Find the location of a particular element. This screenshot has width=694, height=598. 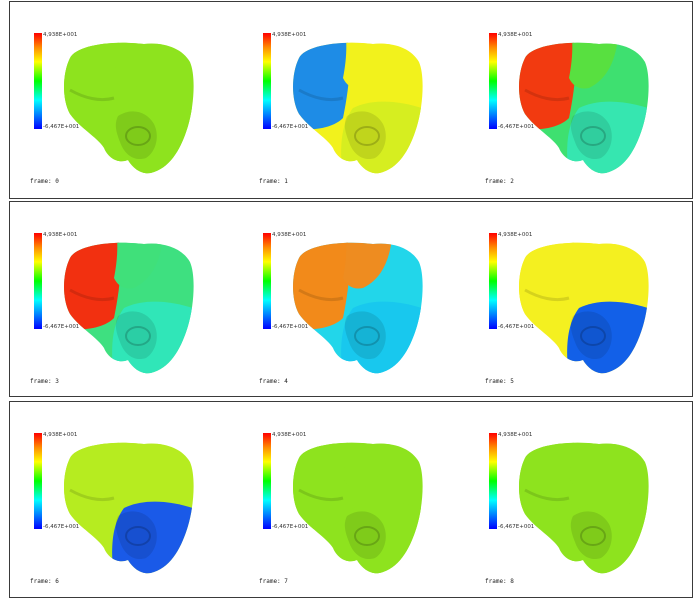

frame-cell: 4,938E+001 -6,467E+001 frame: 4 is located at coordinates (352, 299).